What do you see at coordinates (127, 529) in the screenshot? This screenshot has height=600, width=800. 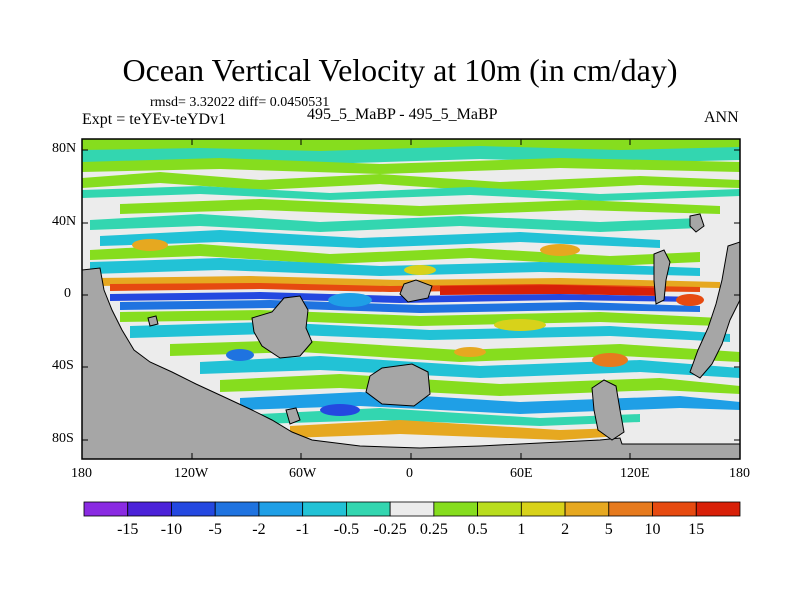 I see `colorbar-label: -15` at bounding box center [127, 529].